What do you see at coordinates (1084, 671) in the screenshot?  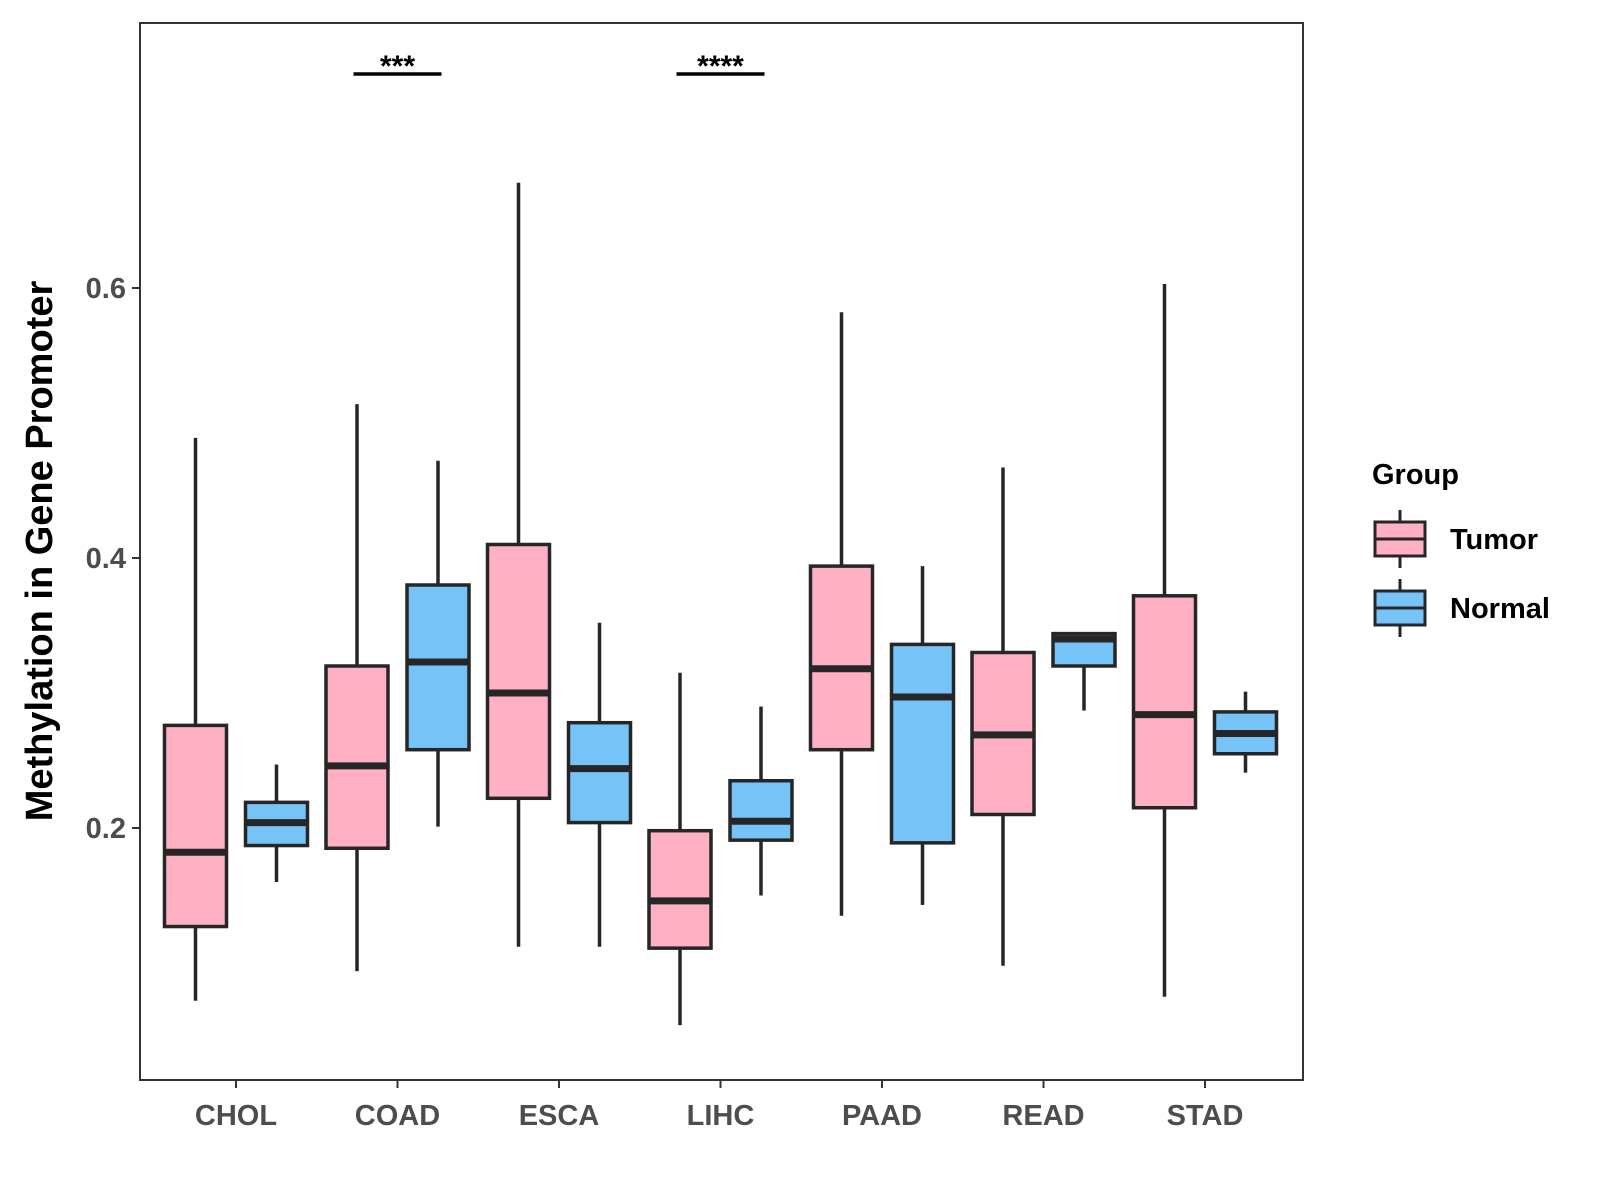 I see `box-read-normal` at bounding box center [1084, 671].